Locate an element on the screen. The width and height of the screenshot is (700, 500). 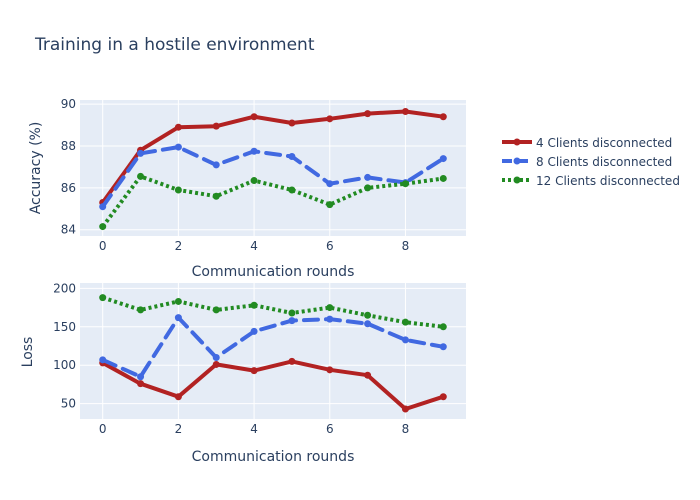
accuracy-series is located at coordinates (273, 169).